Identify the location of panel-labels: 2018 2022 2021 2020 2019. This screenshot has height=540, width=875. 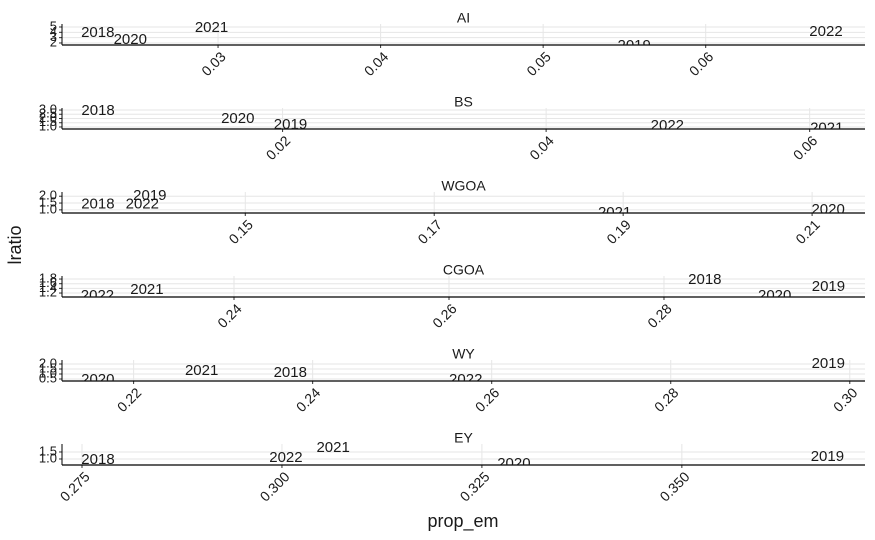
(462, 455).